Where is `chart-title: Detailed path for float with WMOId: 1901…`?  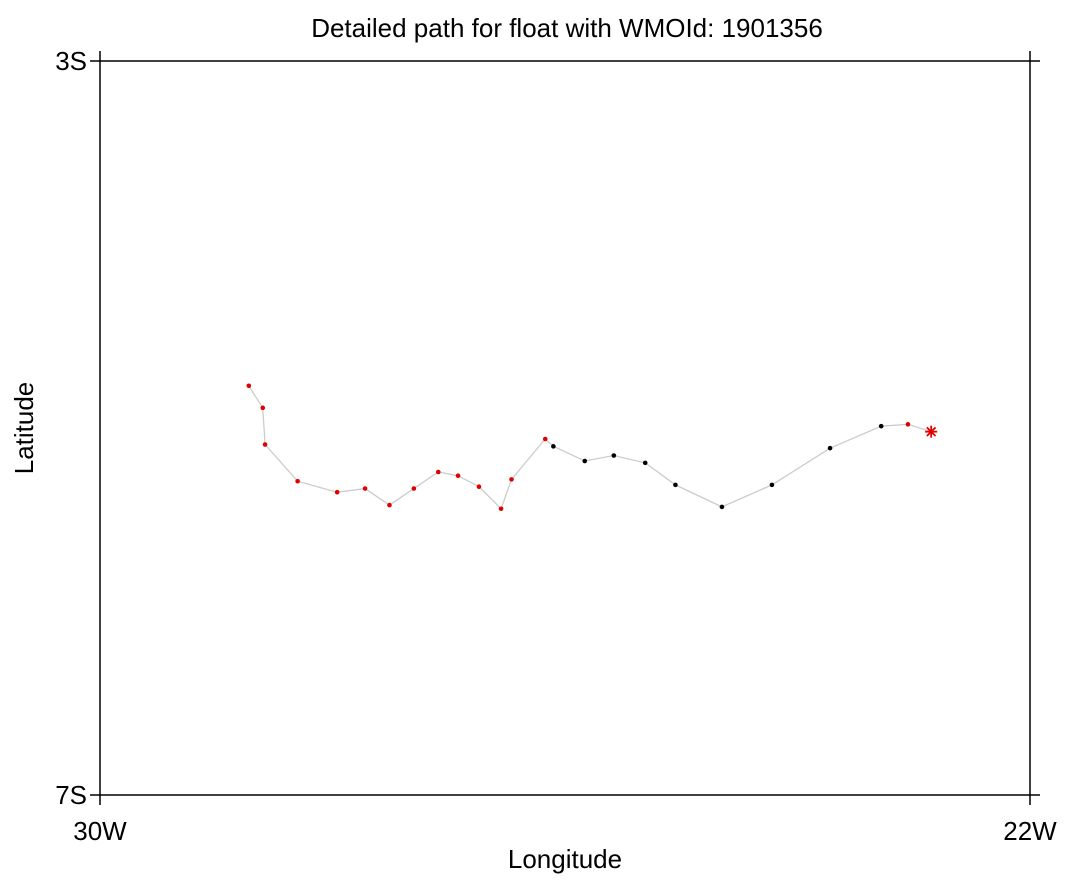
chart-title: Detailed path for float with WMOId: 1901… is located at coordinates (567, 28).